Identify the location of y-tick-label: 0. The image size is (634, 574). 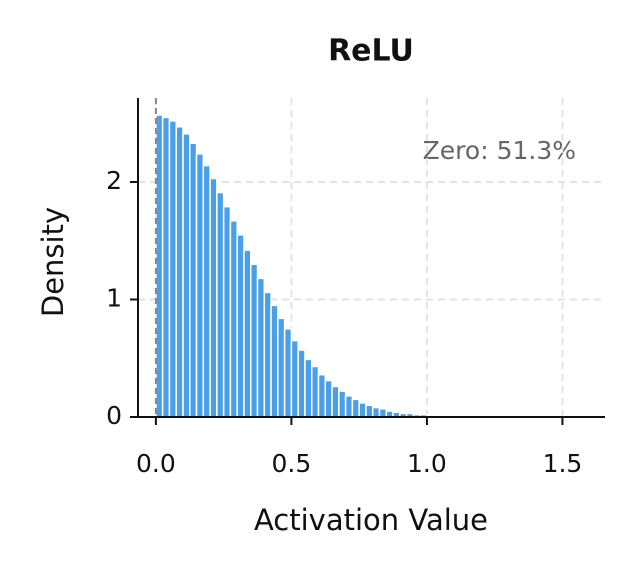
(114, 415).